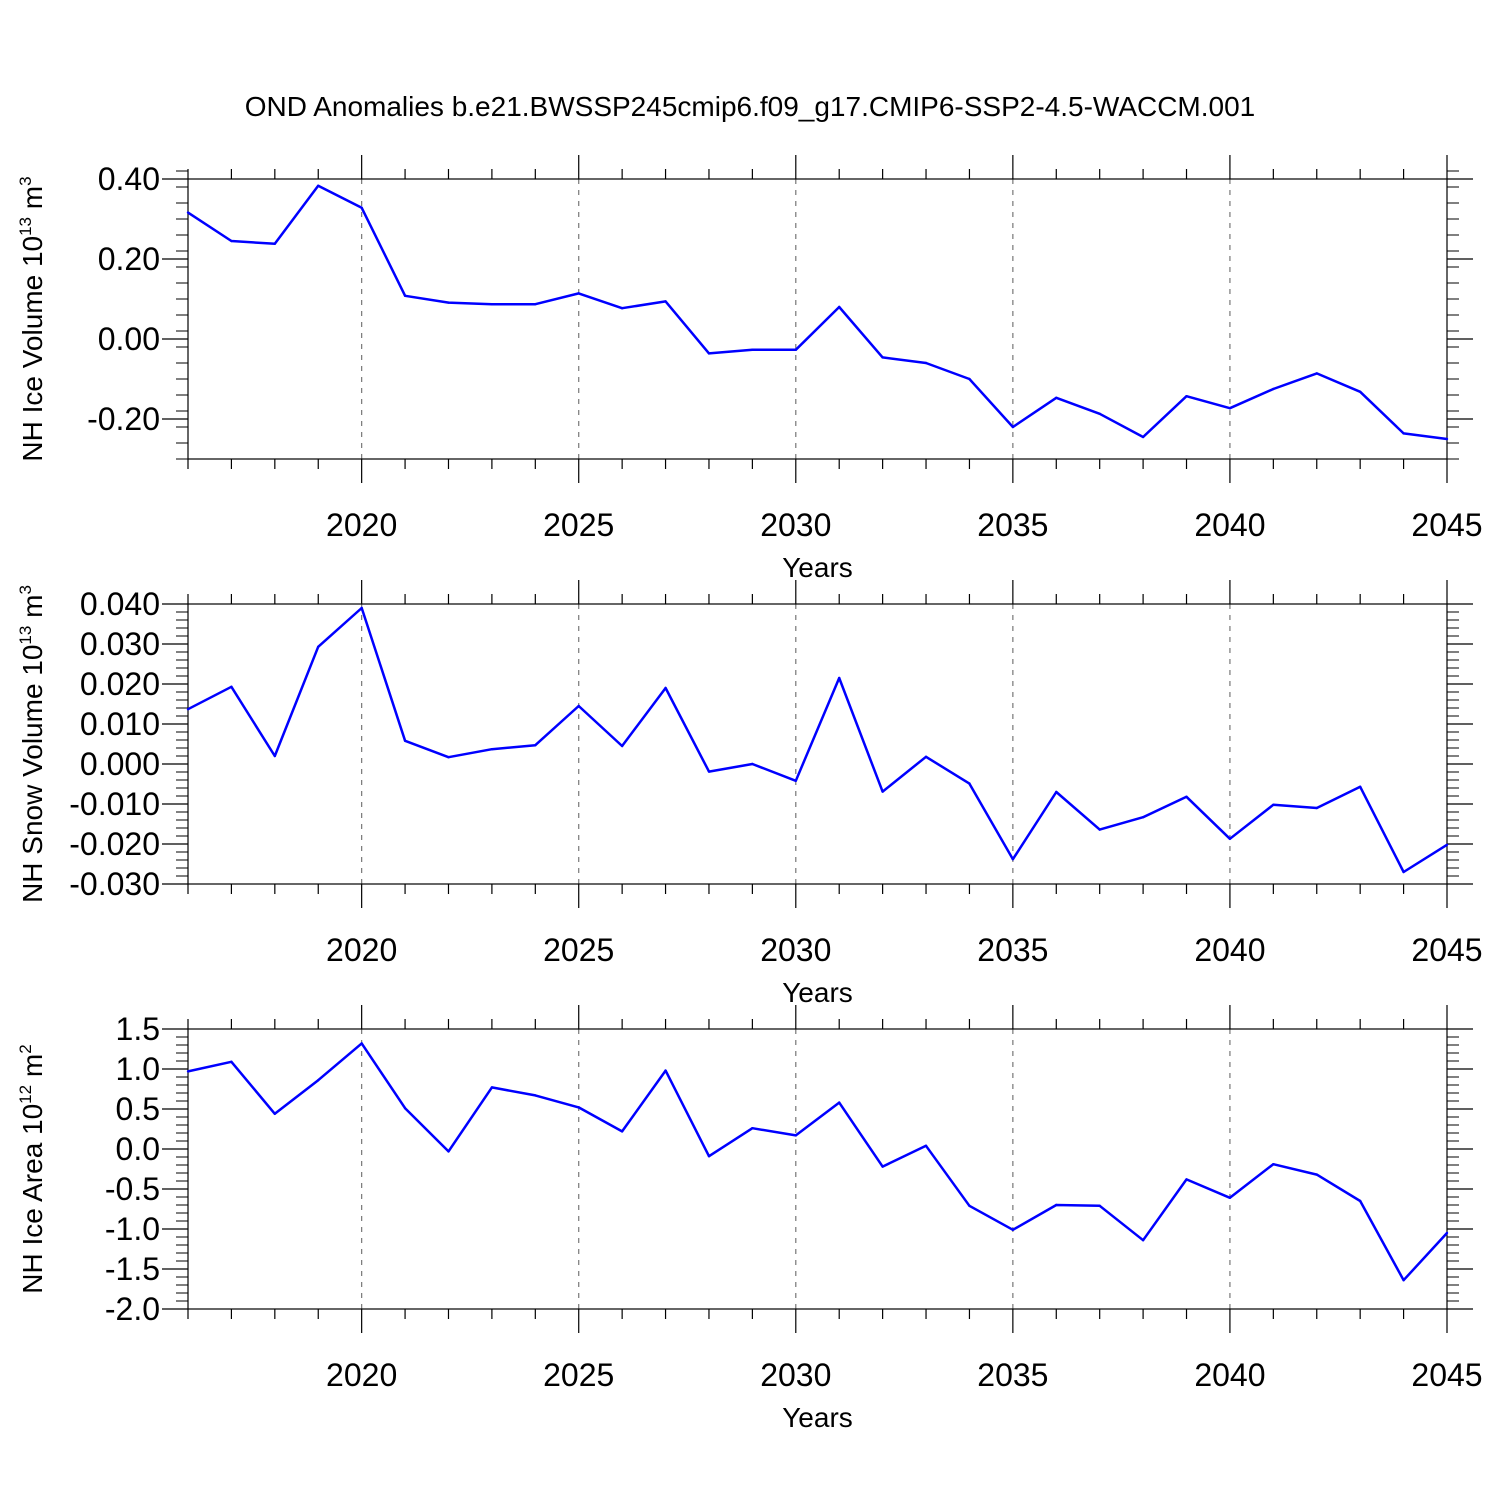 The image size is (1500, 1500). I want to click on y-axis-label-text: NH Ice Area 10, so click(32, 1199).